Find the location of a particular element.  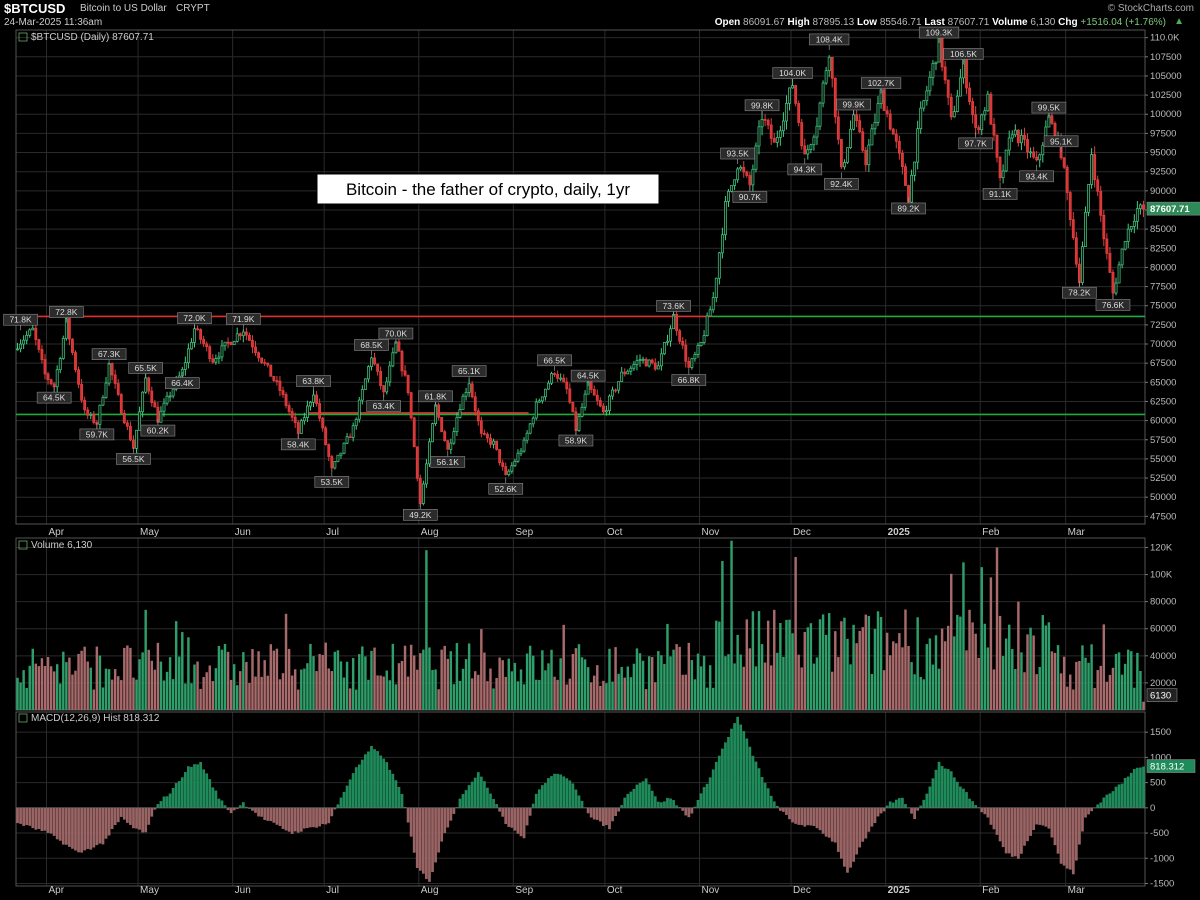

peak-label: 93.4K is located at coordinates (1037, 176).